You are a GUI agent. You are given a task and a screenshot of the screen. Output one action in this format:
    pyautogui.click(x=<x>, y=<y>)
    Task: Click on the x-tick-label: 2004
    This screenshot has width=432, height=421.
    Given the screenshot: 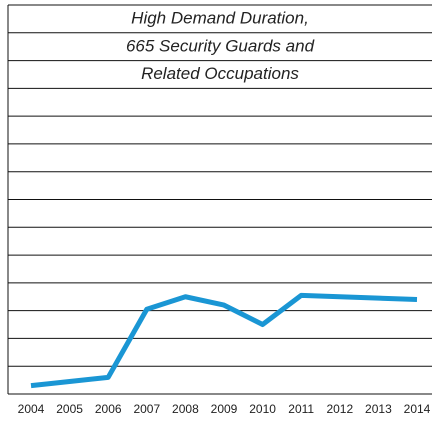 What is the action you would take?
    pyautogui.click(x=31, y=409)
    